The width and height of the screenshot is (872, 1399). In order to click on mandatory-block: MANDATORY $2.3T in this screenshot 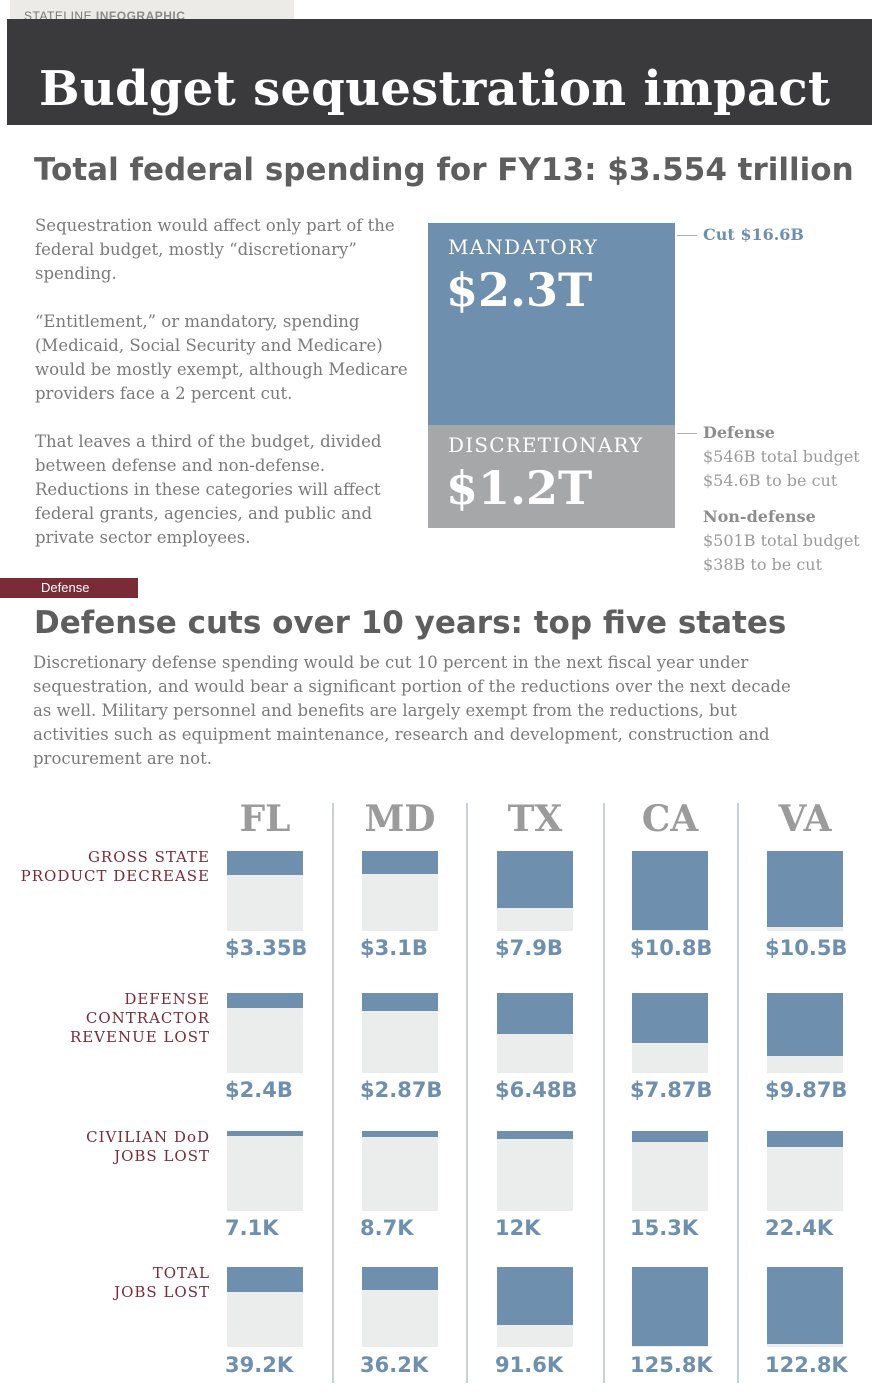, I will do `click(551, 324)`.